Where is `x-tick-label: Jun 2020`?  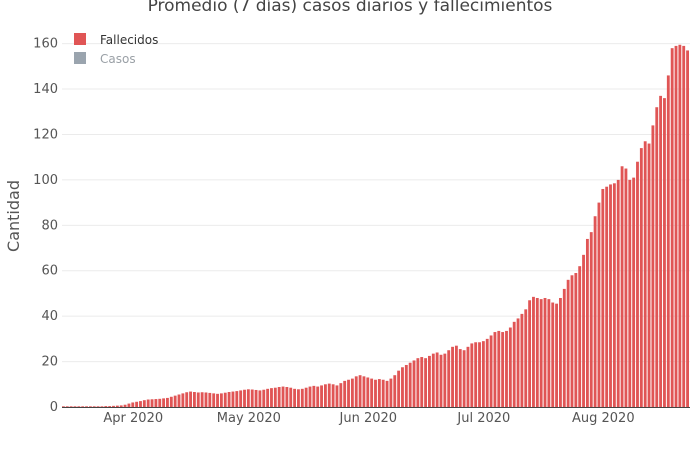
x-tick-label: Jun 2020 is located at coordinates (368, 418).